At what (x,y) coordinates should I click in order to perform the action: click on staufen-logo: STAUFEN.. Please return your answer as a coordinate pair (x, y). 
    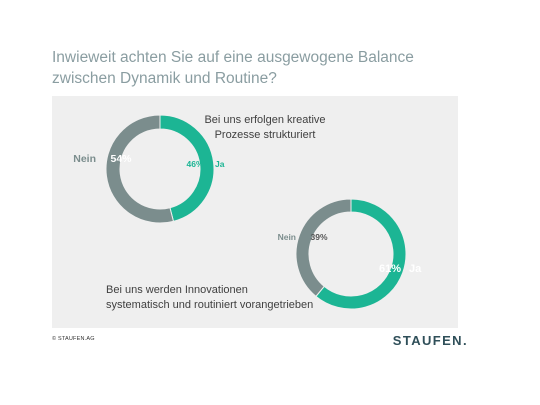
    Looking at the image, I should click on (430, 340).